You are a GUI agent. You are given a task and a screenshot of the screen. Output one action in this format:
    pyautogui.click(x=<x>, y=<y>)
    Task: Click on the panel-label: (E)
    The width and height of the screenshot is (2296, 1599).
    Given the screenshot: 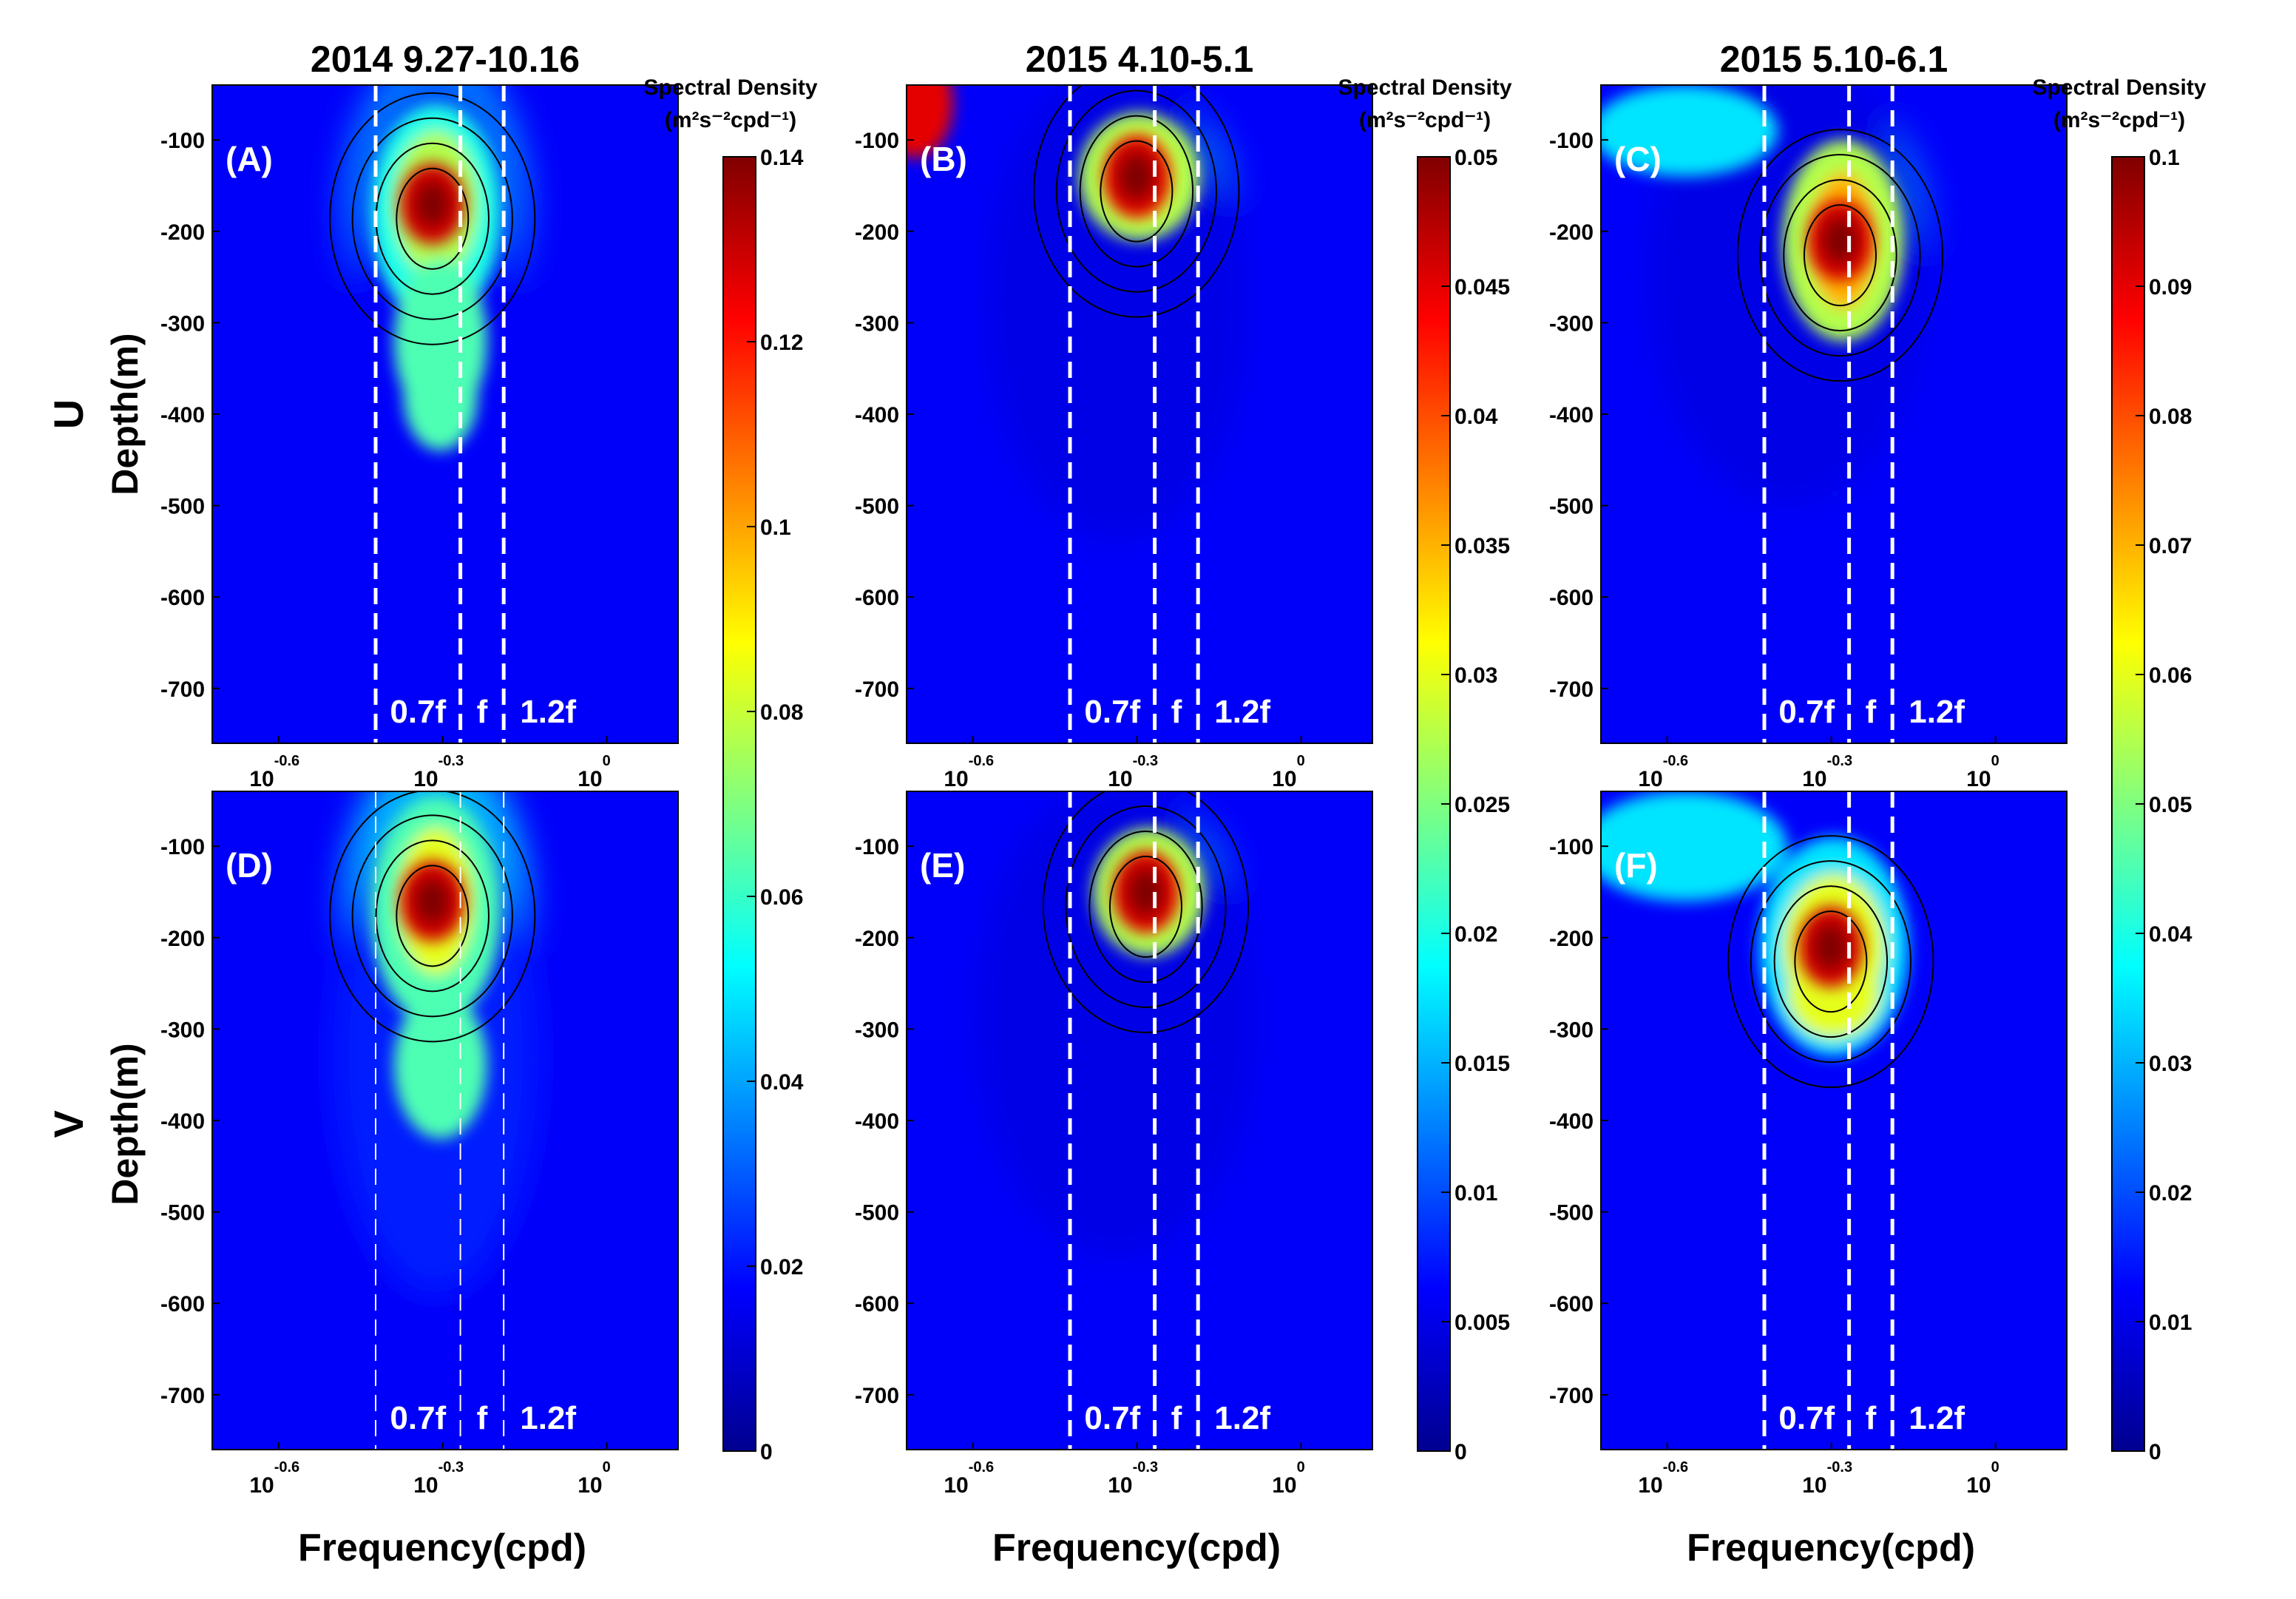 What is the action you would take?
    pyautogui.click(x=943, y=865)
    